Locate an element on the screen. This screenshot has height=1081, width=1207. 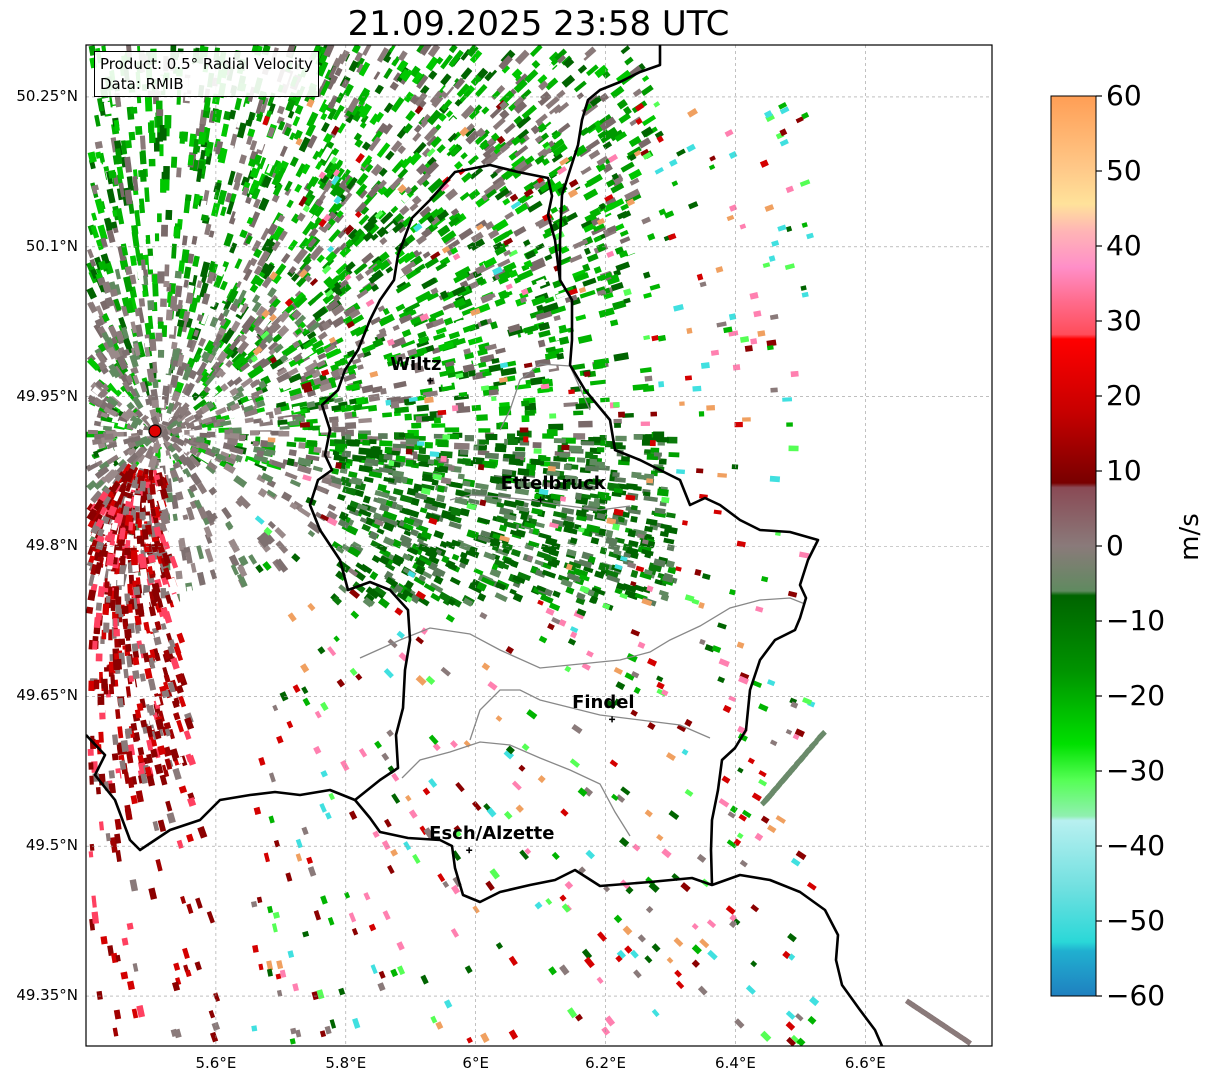
city-label: Wiltz is located at coordinates (416, 364).